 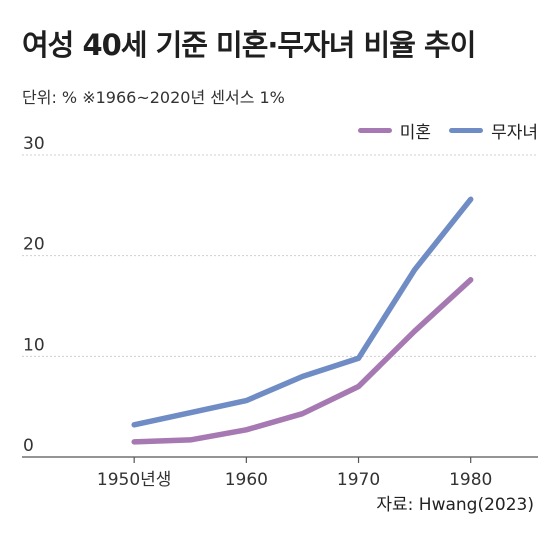 I want to click on legend: 미혼 무자녀, so click(x=447, y=130).